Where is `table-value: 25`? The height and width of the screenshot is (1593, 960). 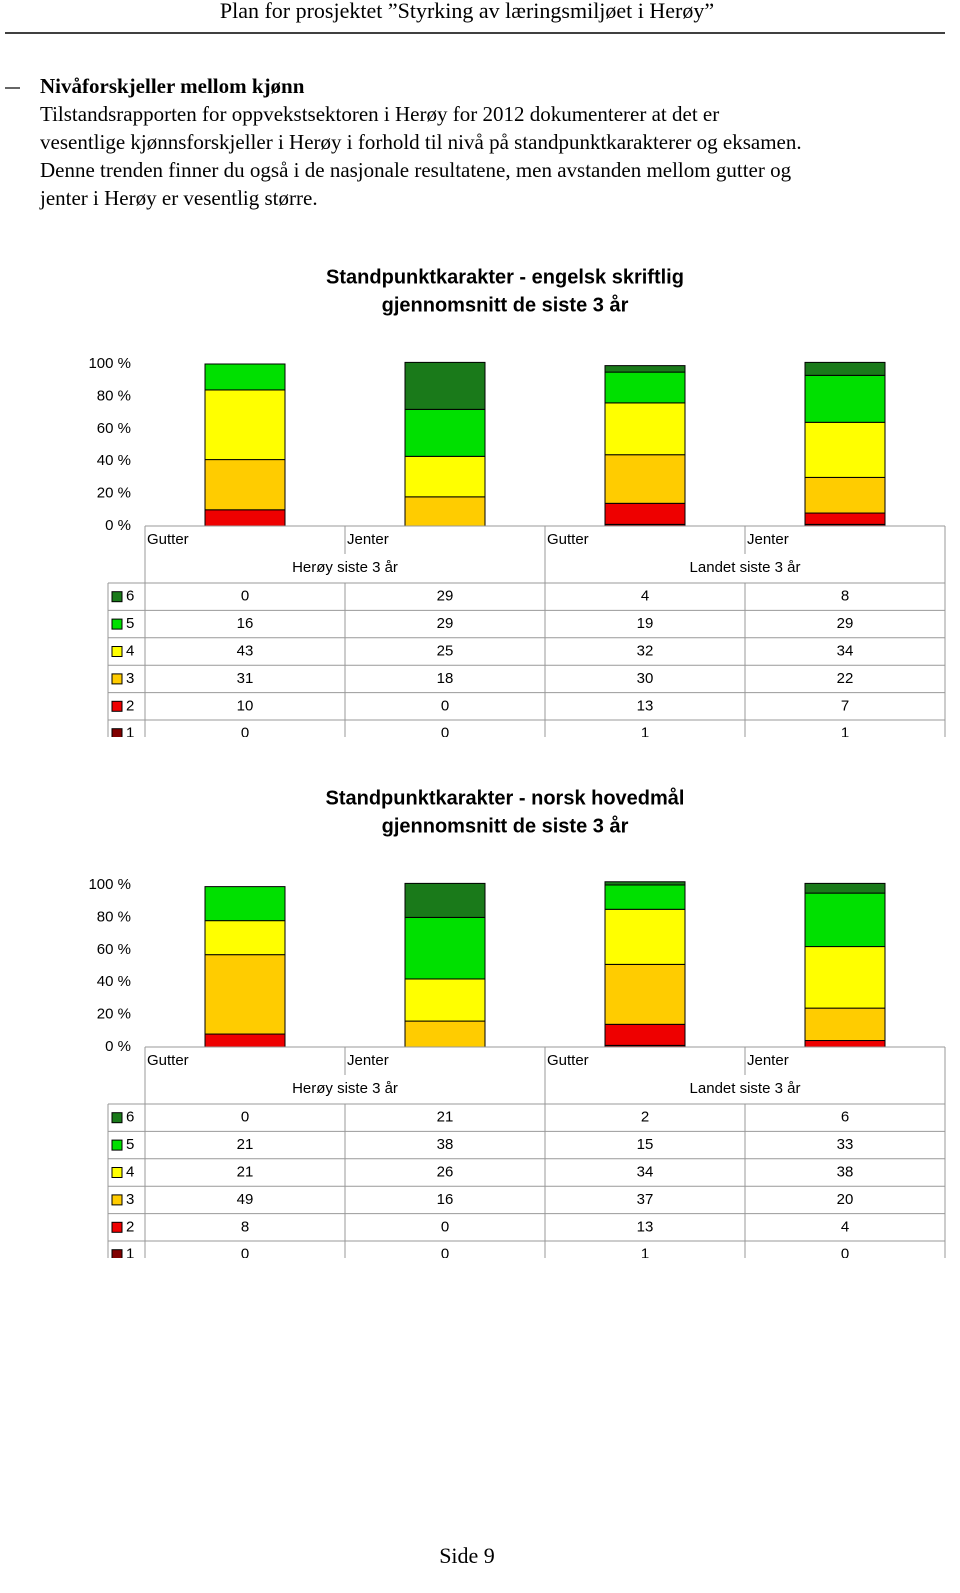
table-value: 25 is located at coordinates (445, 650).